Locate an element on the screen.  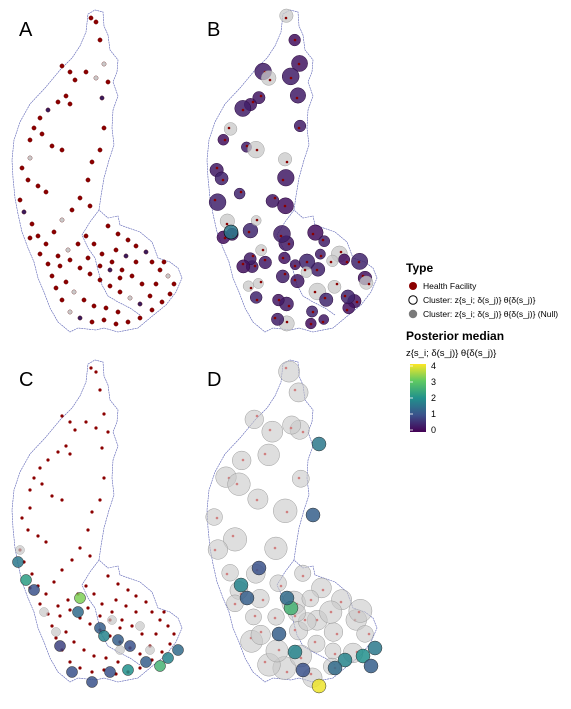
panel-letter-D: D is located at coordinates (214, 380).